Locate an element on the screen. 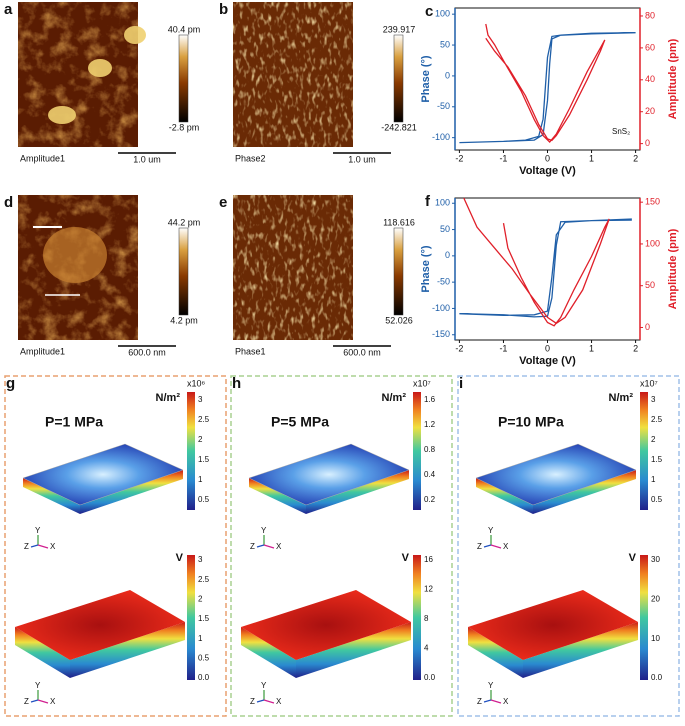 Image resolution: width=685 pixels, height=726 pixels. voltage-tick: 16 is located at coordinates (428, 559).